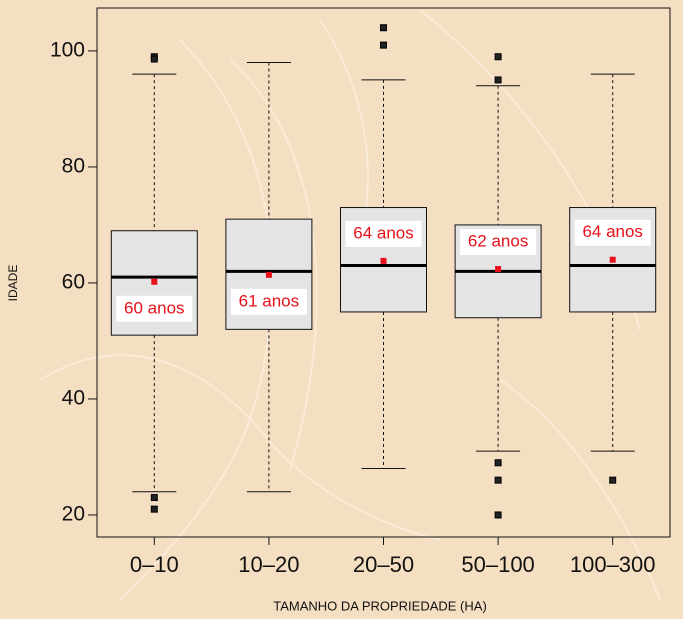 The width and height of the screenshot is (683, 619). Describe the element at coordinates (268, 564) in the screenshot. I see `x-tick-label: 10–20` at that location.